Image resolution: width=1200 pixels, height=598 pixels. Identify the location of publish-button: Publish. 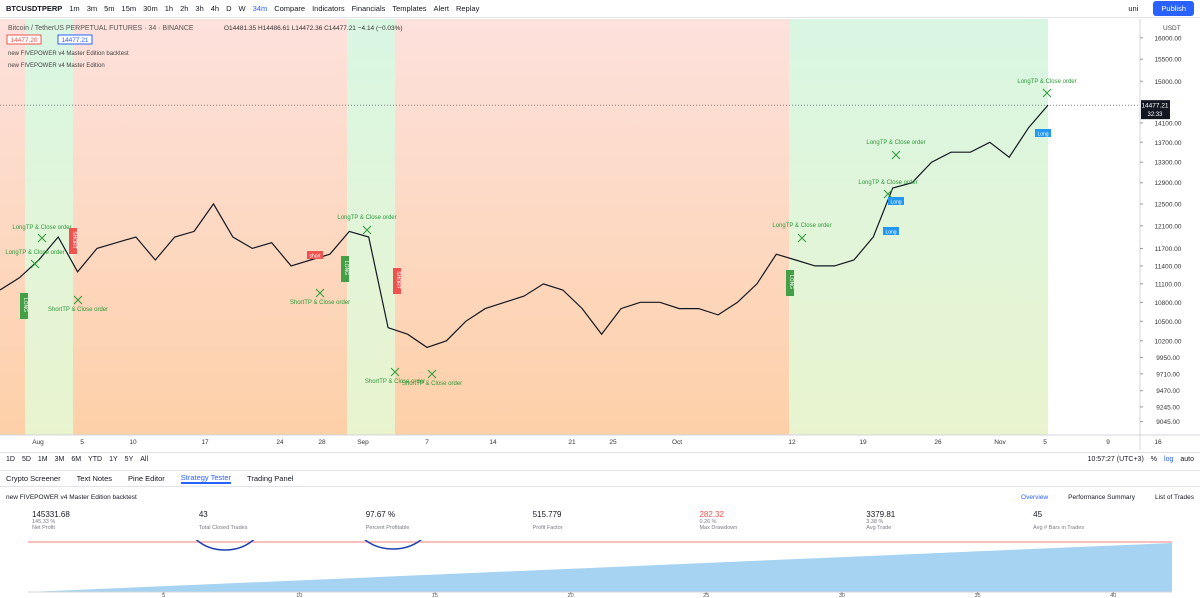
(1173, 8).